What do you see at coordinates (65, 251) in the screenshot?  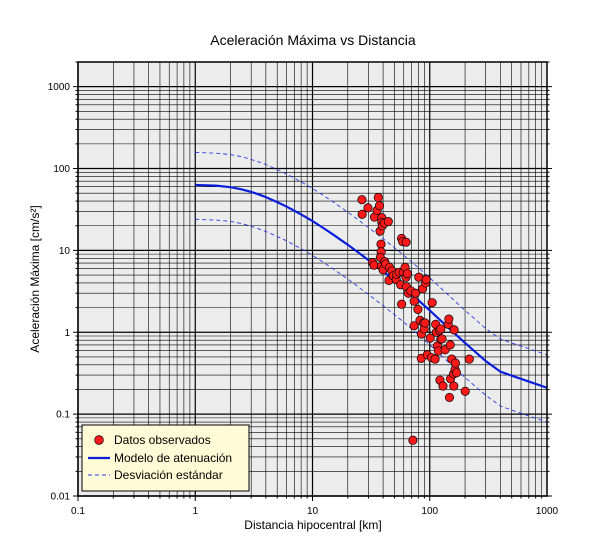 I see `y-tick-label: 10` at bounding box center [65, 251].